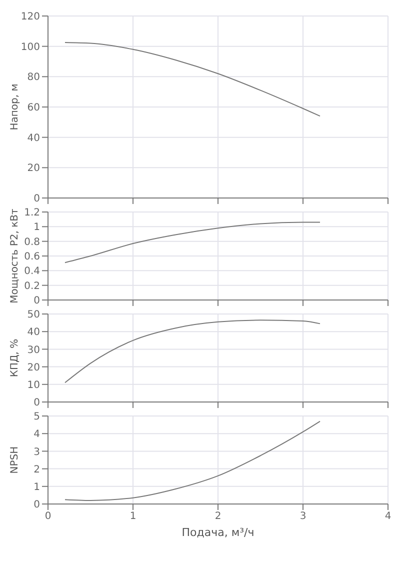  Describe the element at coordinates (32, 286) in the screenshot. I see `y-tick-label: 0.2` at that location.